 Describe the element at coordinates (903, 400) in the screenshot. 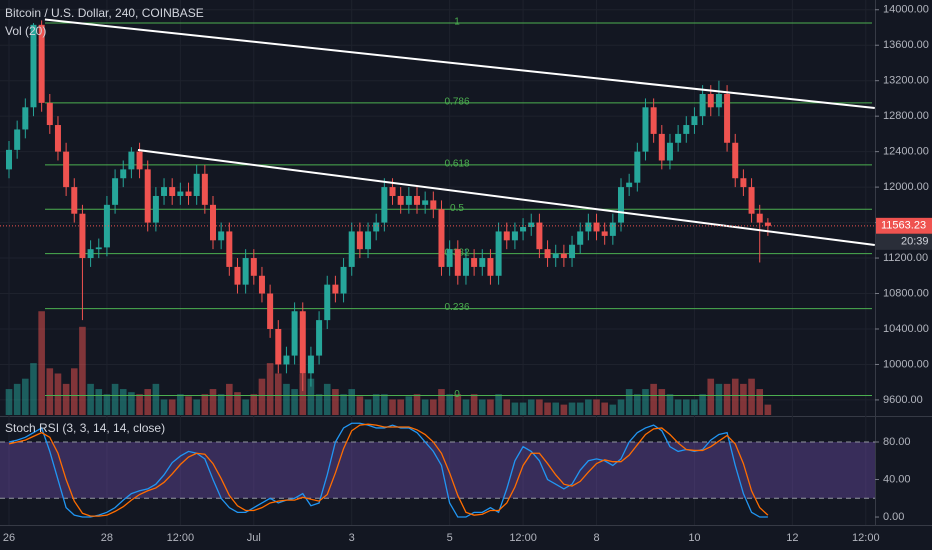

I see `y-tick-label: 9600.00` at that location.